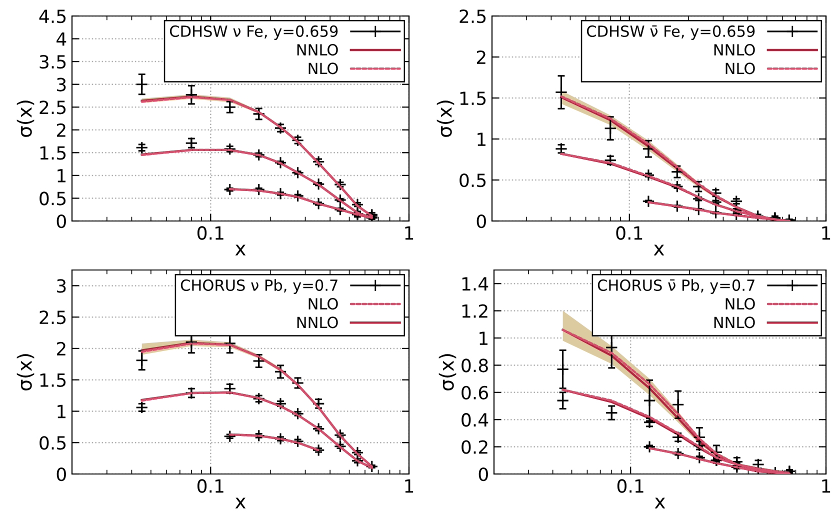 The image size is (839, 517). What do you see at coordinates (254, 32) in the screenshot?
I see `legend-label: CDHSW ν Fe, y=0.659` at bounding box center [254, 32].